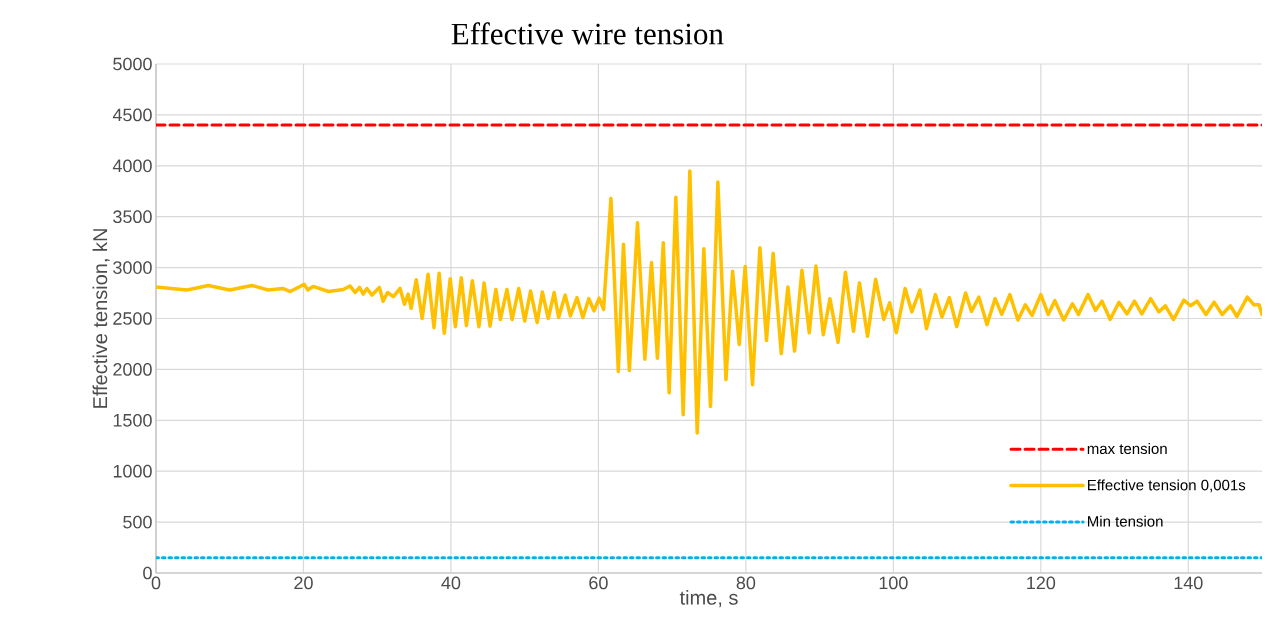  Describe the element at coordinates (101, 318) in the screenshot. I see `y-axis-title: Effective tension, kN` at that location.